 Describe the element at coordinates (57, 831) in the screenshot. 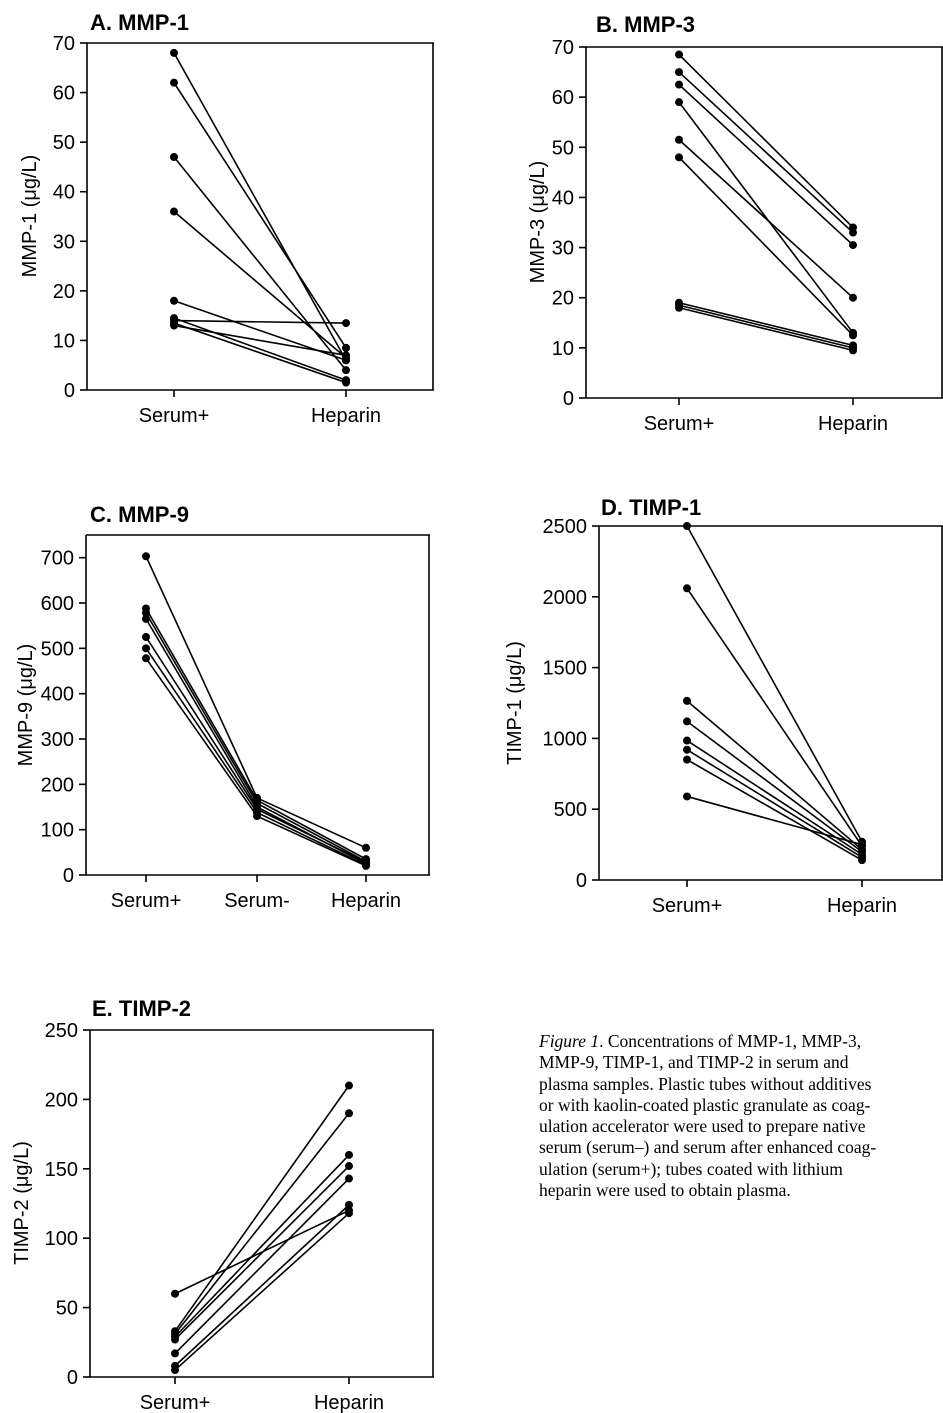

I see `y-tick-label: 100` at that location.